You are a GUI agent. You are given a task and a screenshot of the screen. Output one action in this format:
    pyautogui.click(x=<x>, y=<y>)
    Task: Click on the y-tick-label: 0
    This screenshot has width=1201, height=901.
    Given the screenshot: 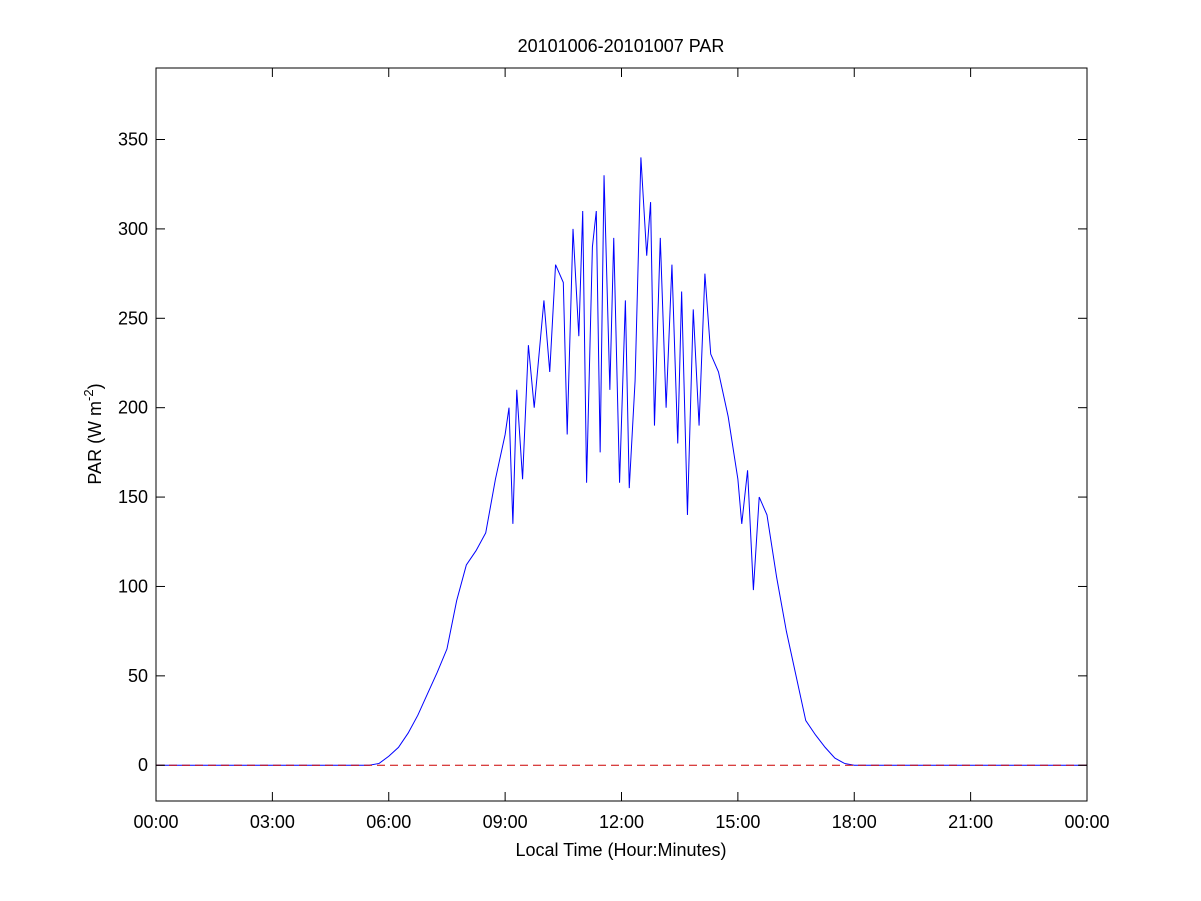 What is the action you would take?
    pyautogui.click(x=143, y=765)
    